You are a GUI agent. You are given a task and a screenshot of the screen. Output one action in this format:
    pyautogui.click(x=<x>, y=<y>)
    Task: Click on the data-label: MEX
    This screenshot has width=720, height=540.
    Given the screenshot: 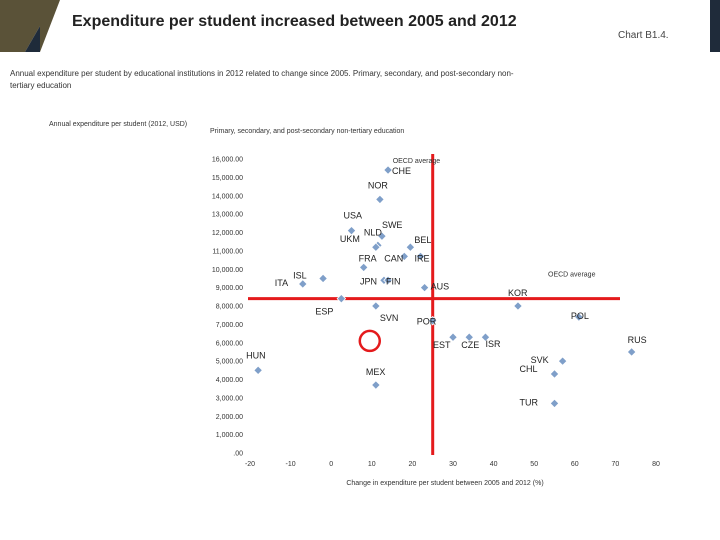 What is the action you would take?
    pyautogui.click(x=376, y=372)
    